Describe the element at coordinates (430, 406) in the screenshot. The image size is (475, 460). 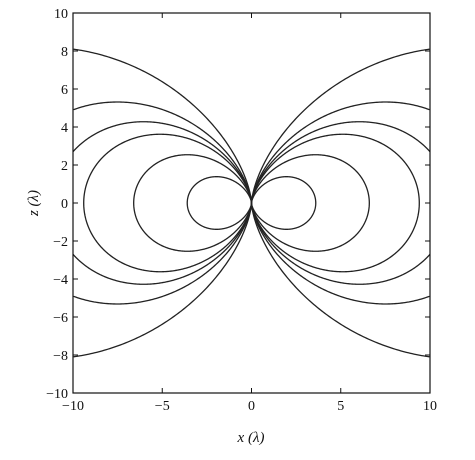
I see `x-tick-label: 10` at that location.